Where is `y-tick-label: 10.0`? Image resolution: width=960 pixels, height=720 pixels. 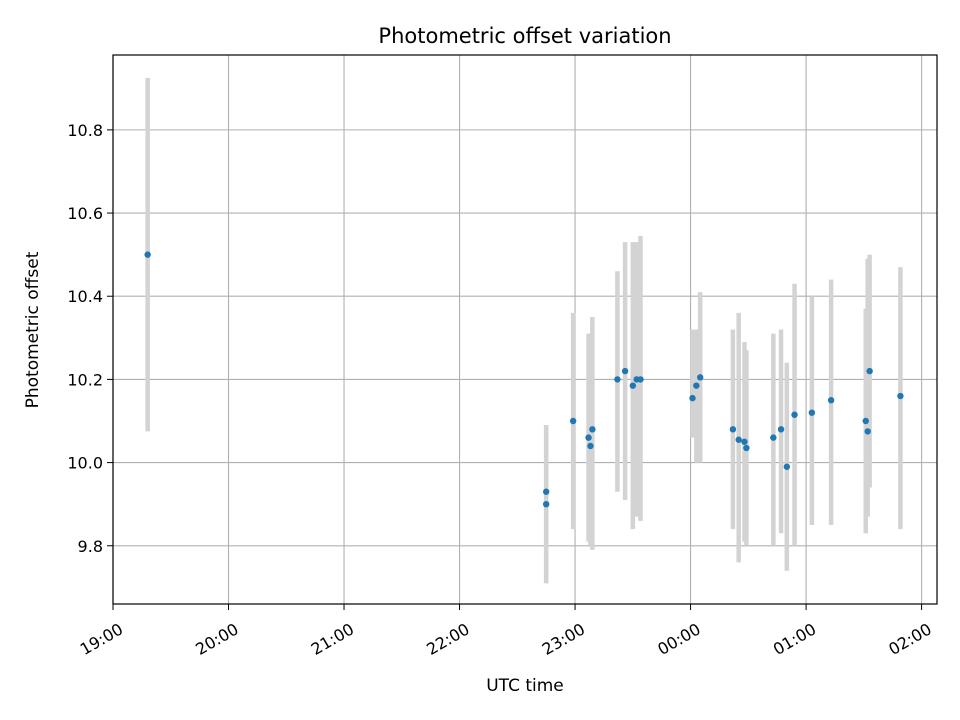 y-tick-label: 10.0 is located at coordinates (85, 463).